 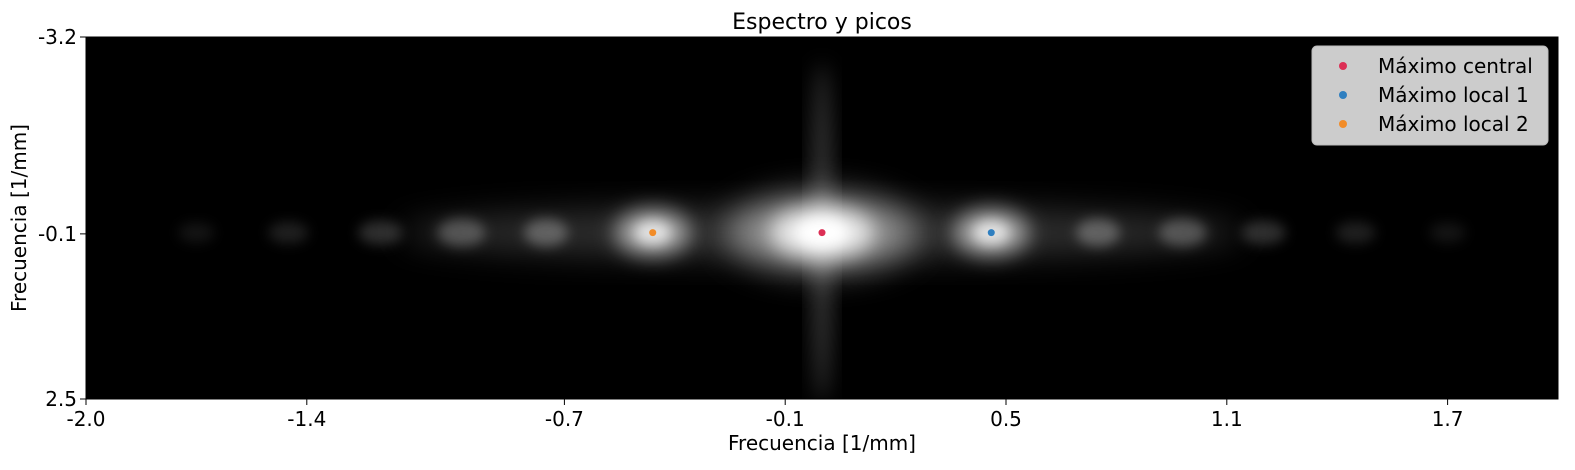 What do you see at coordinates (19, 218) in the screenshot?
I see `y-axis-label: Frecuencia [1/mm]` at bounding box center [19, 218].